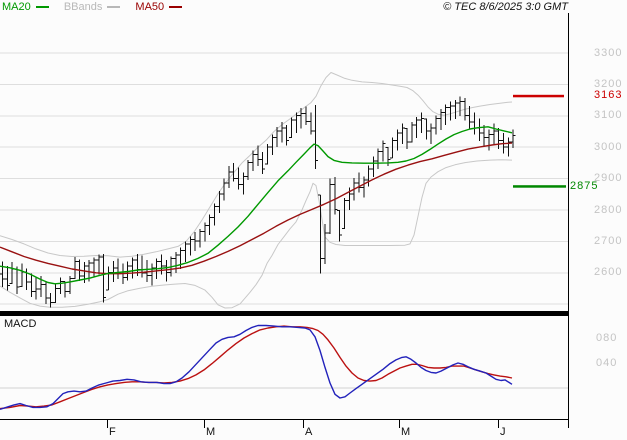  I want to click on month-label: F, so click(112, 431).